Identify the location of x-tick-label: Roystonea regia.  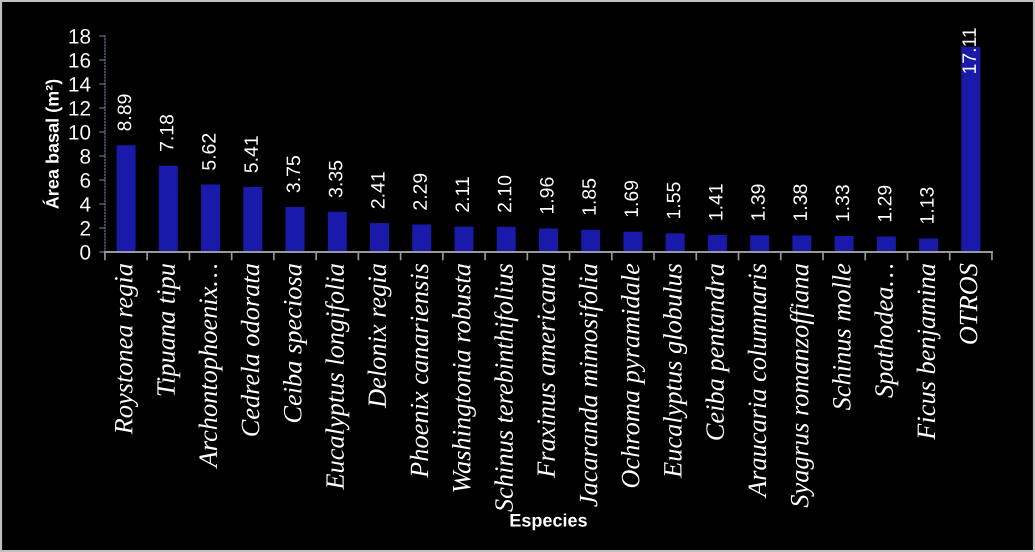
(126, 349).